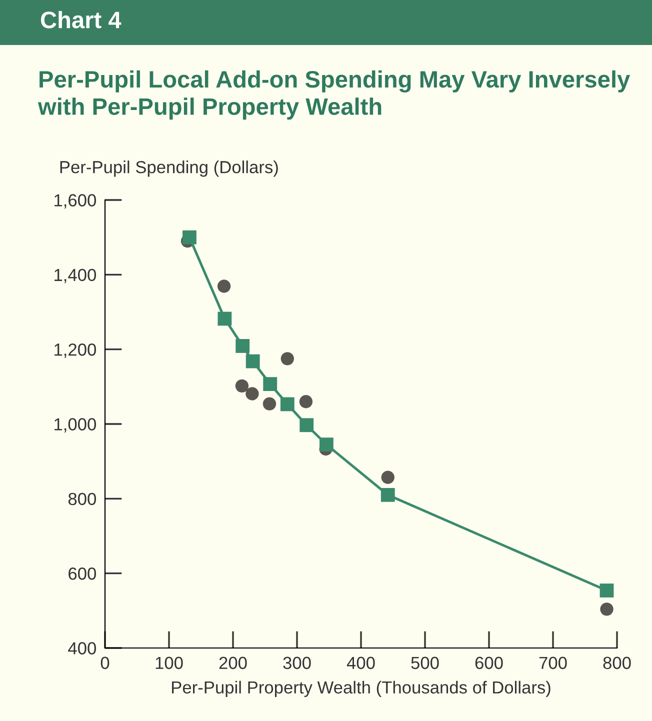 The width and height of the screenshot is (652, 721). I want to click on y-tick-label: 800, so click(82, 499).